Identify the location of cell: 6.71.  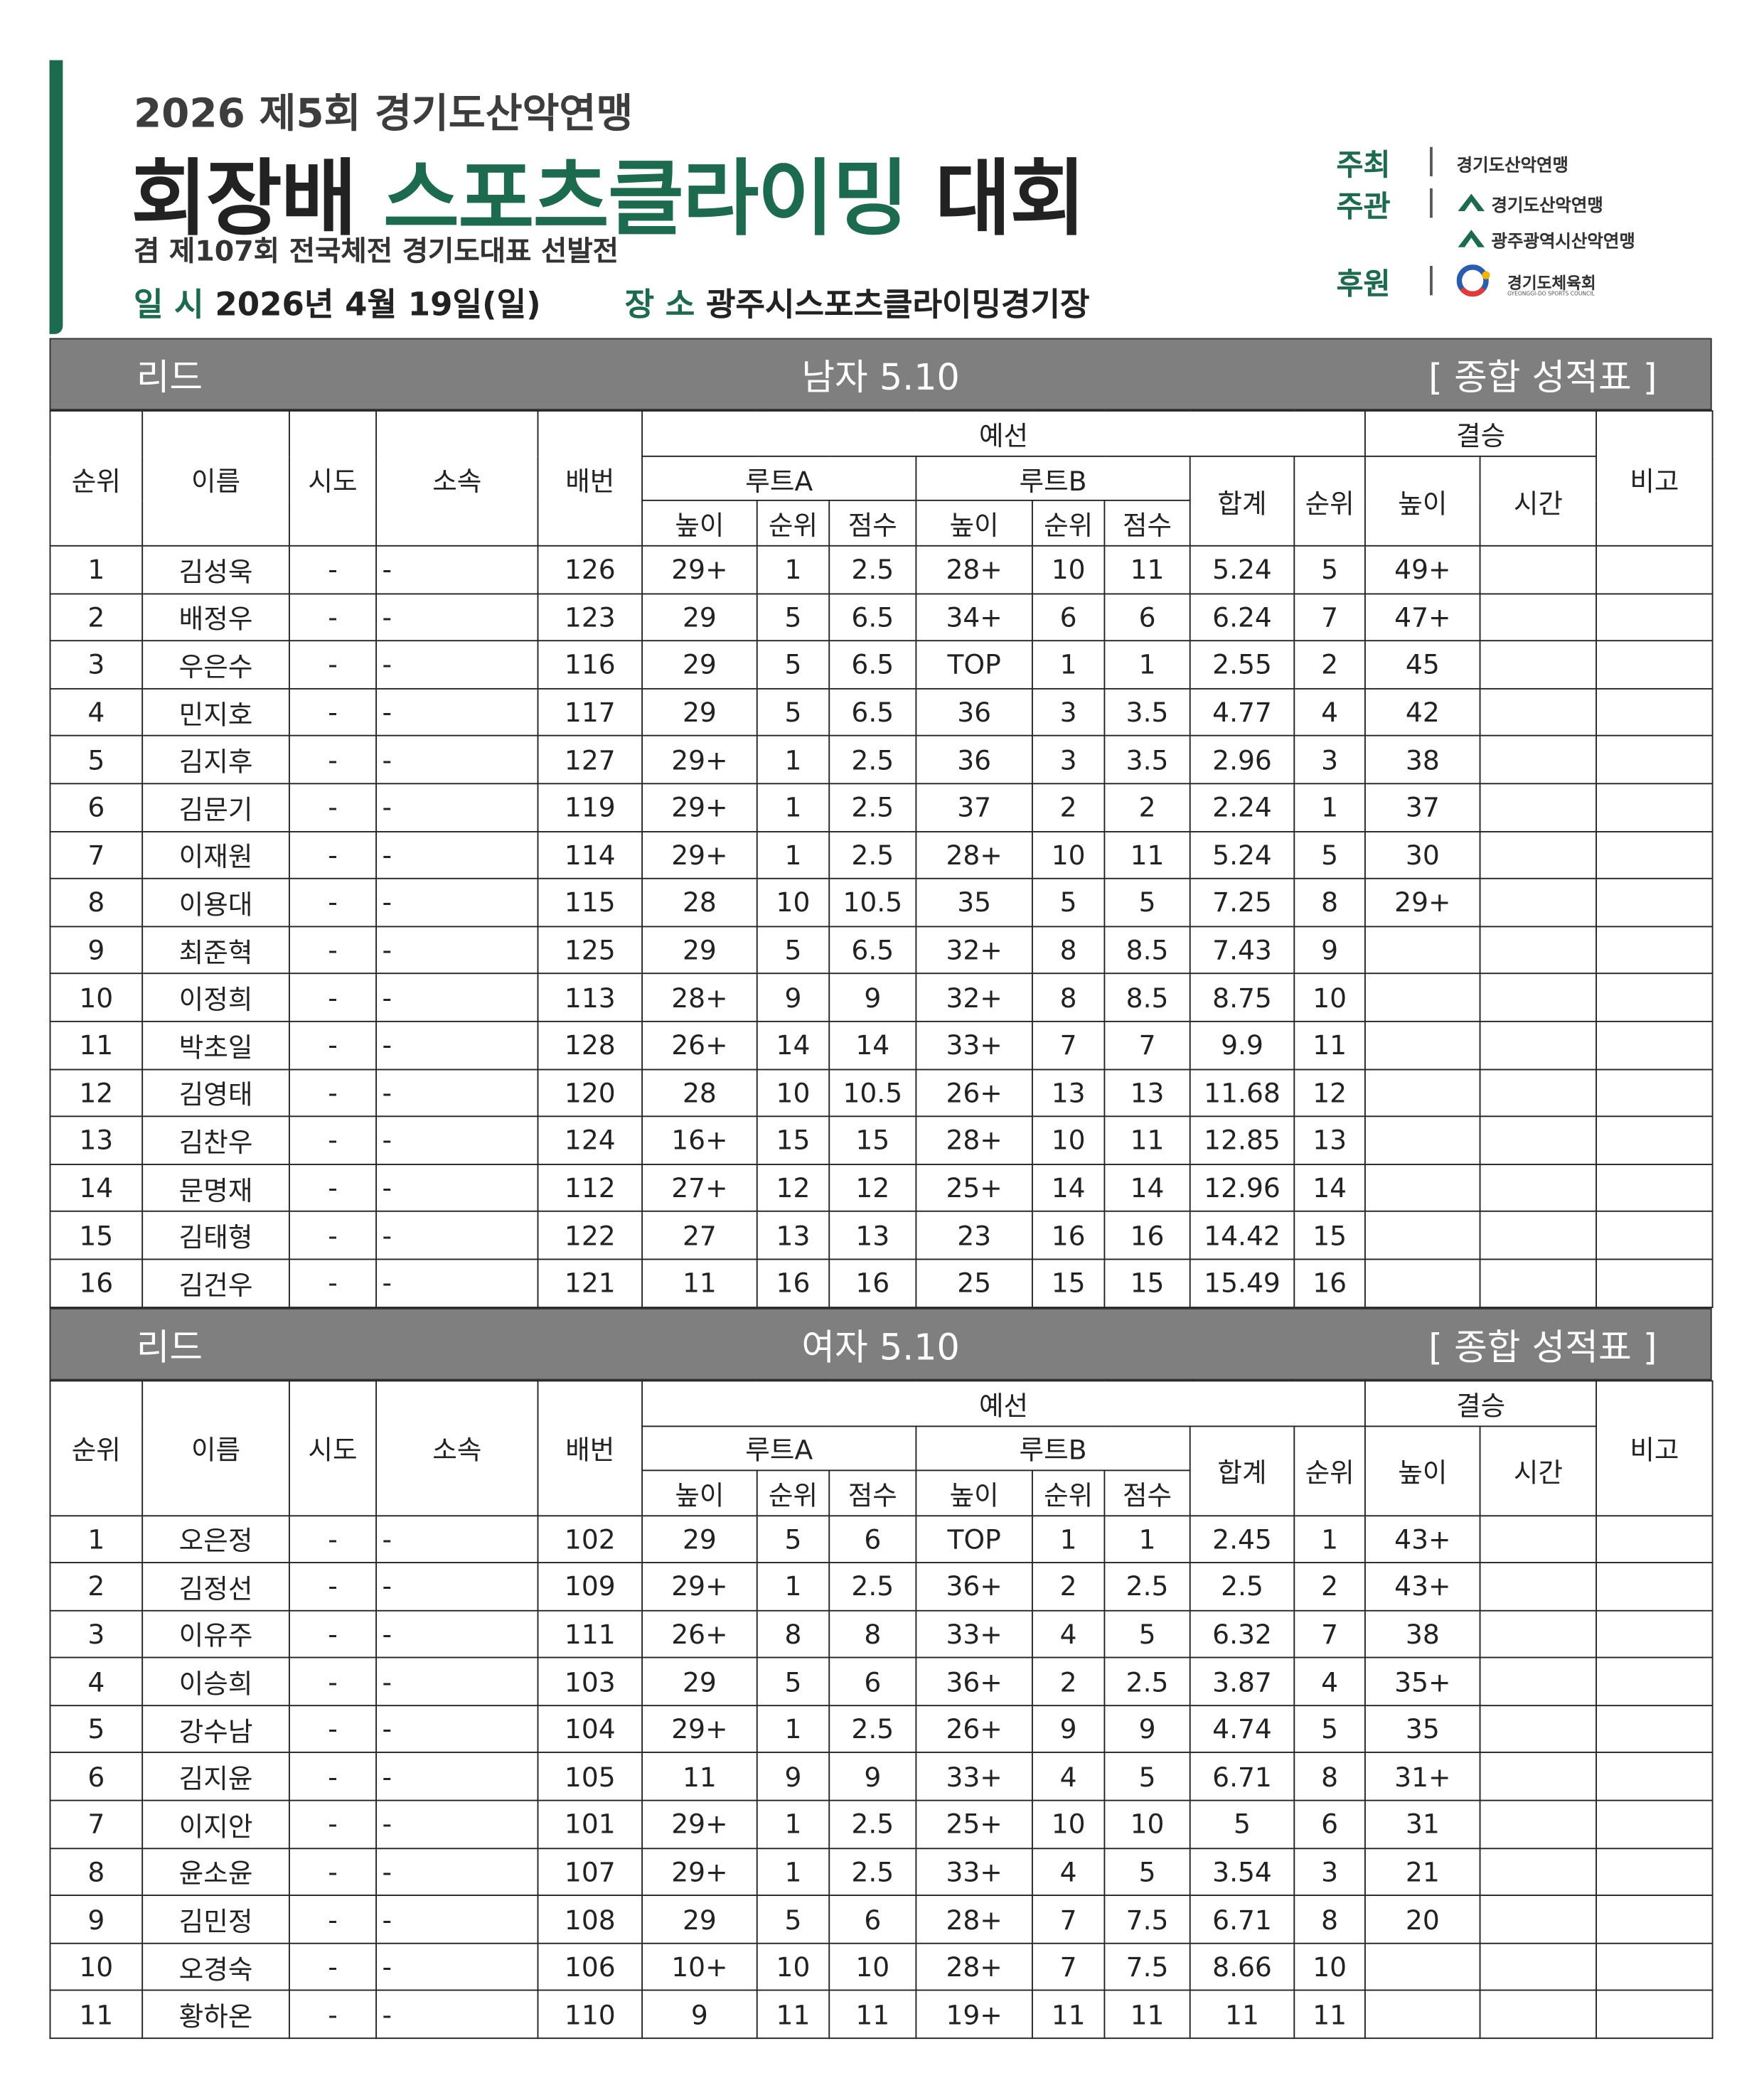
(1242, 1919).